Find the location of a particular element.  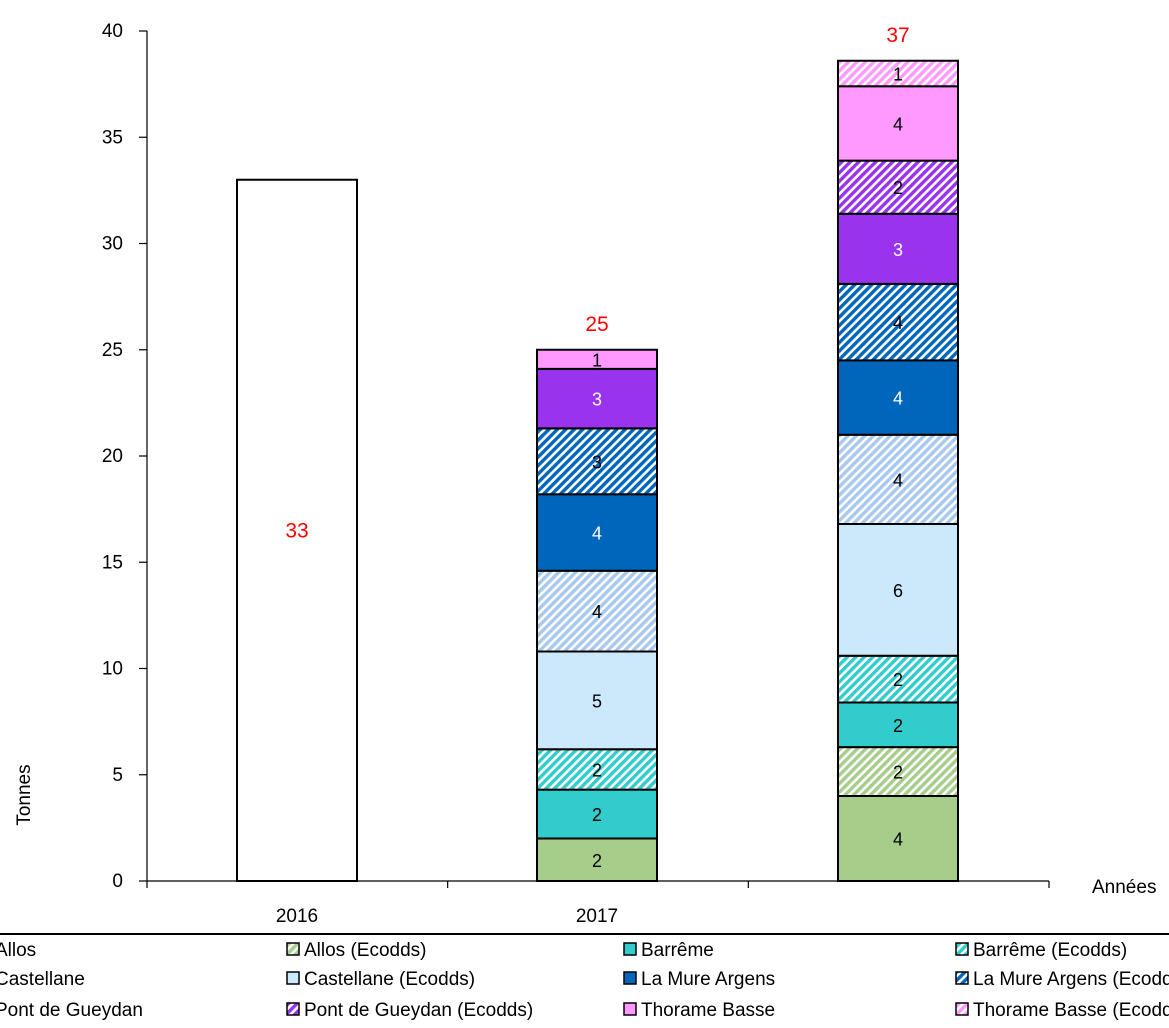

legend-label: Pont de Gueydan (Ecodds) is located at coordinates (418, 1010).